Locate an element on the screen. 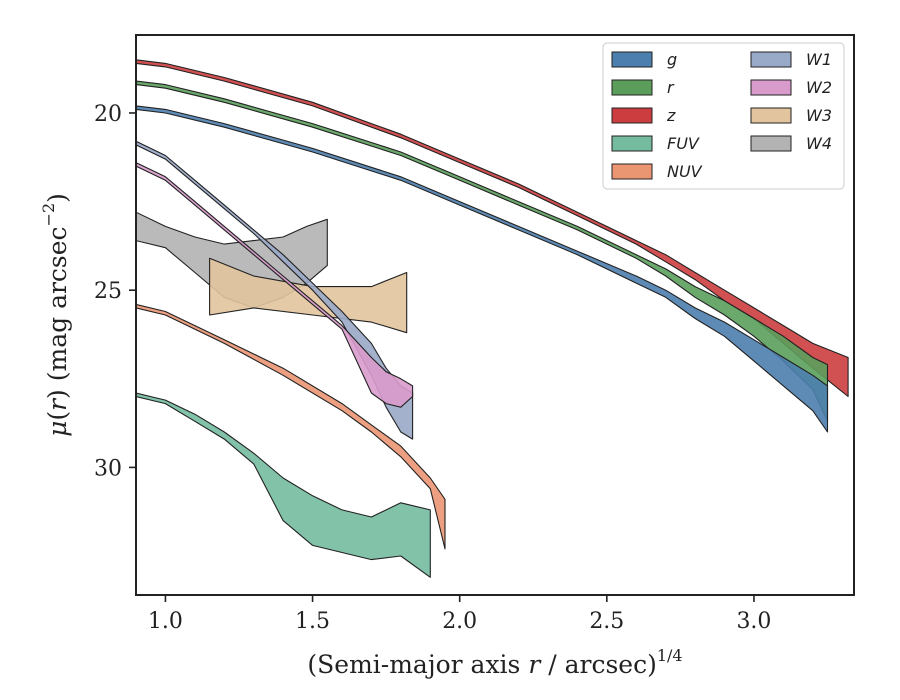 The height and width of the screenshot is (700, 900). band-w1 is located at coordinates (275, 290).